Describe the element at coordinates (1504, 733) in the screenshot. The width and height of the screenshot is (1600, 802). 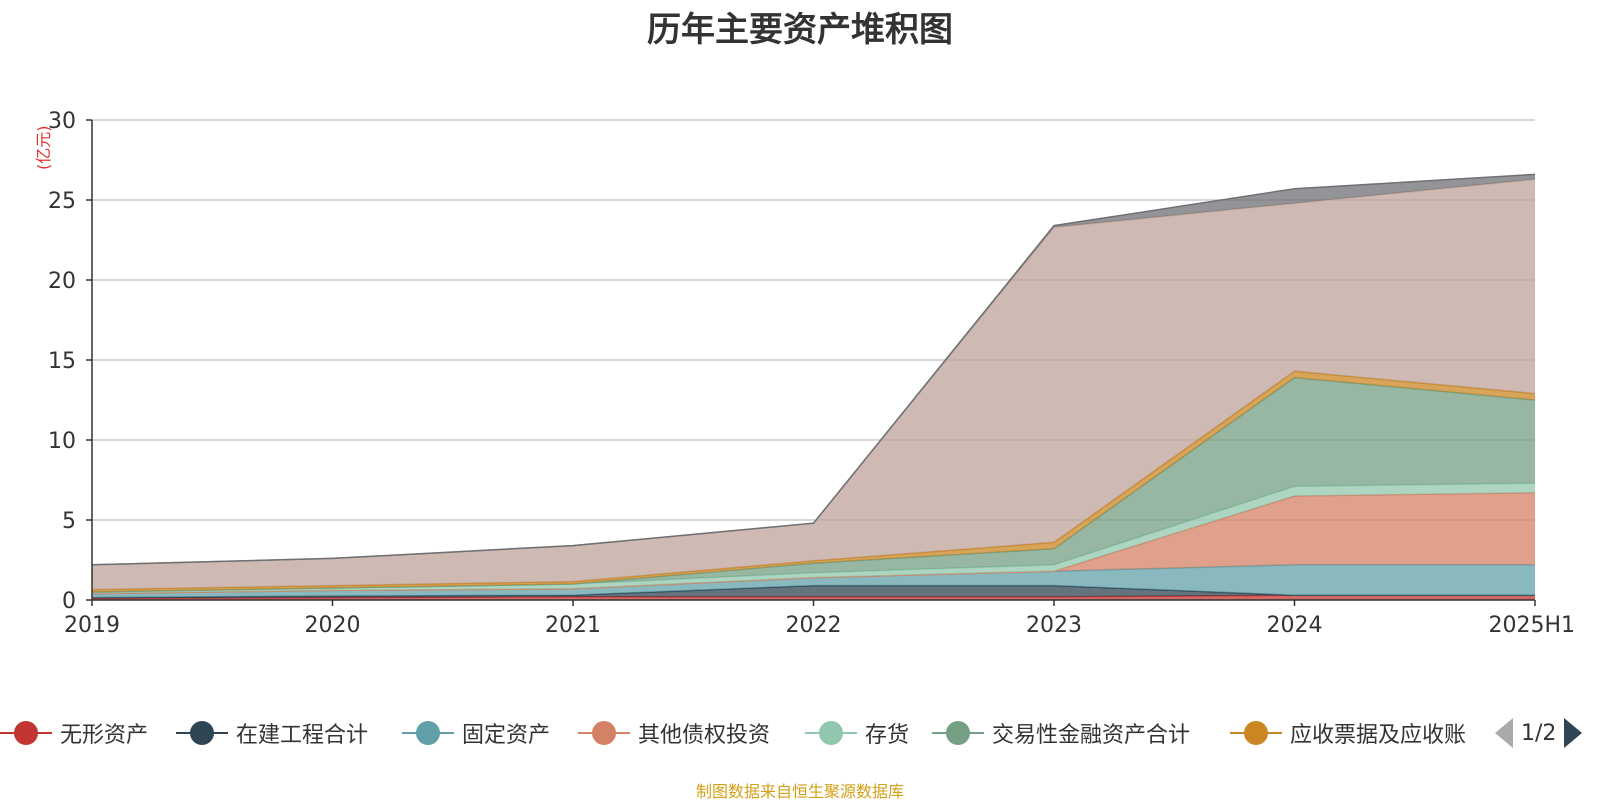
I see `prev-page-icon` at that location.